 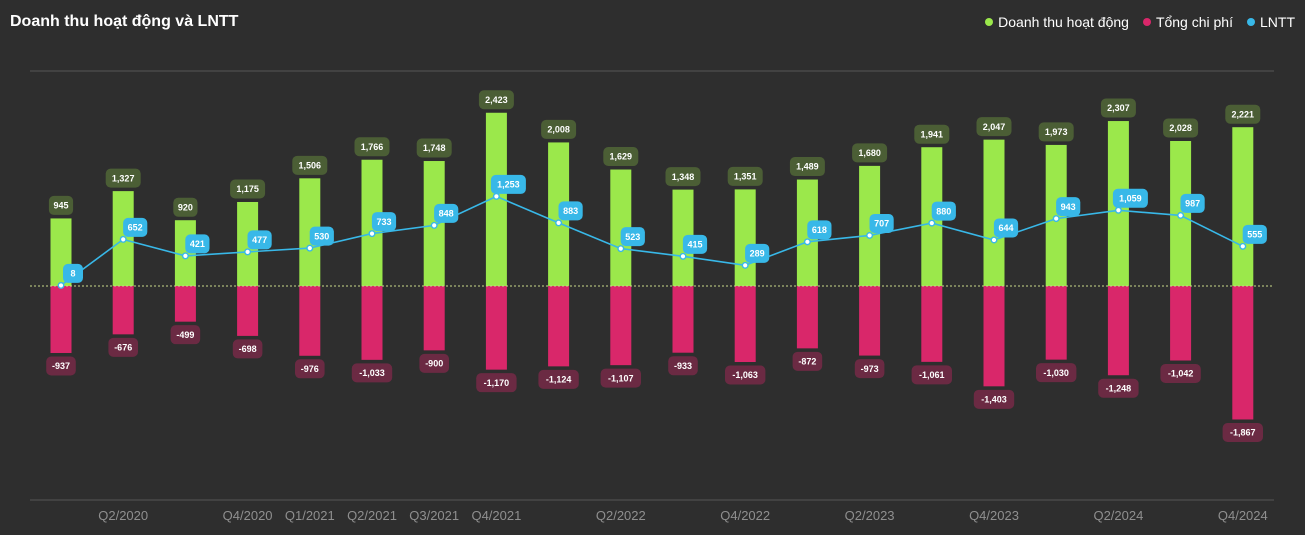 What do you see at coordinates (508, 185) in the screenshot?
I see `data-label-lntt: 1,253` at bounding box center [508, 185].